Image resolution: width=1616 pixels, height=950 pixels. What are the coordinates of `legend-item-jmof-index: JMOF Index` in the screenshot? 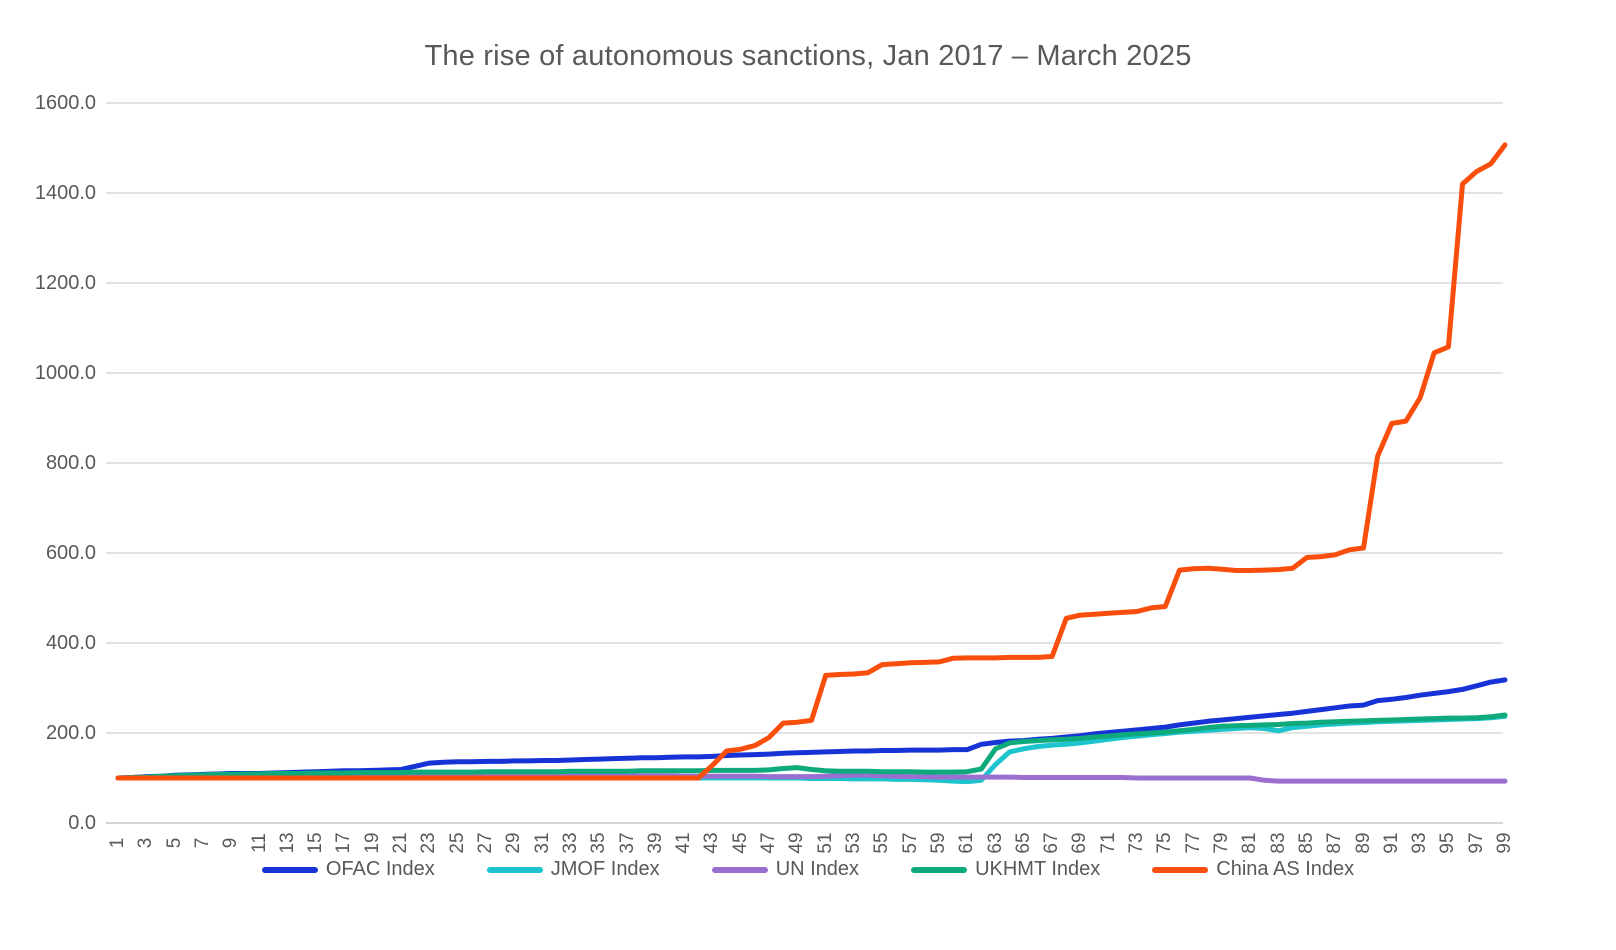 It's located at (573, 869).